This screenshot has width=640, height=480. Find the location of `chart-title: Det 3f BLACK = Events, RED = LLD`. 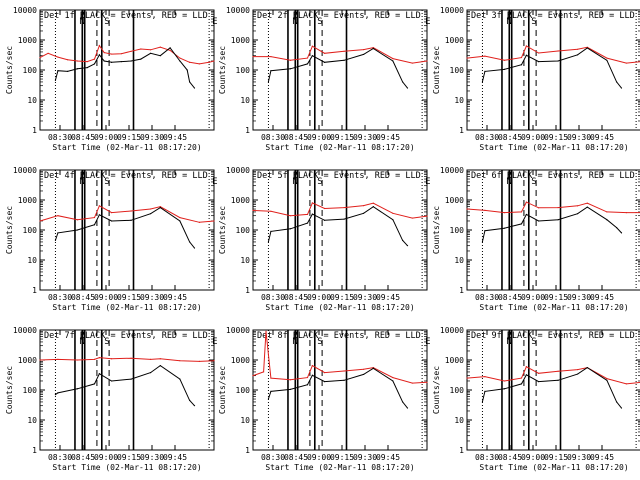

chart-title: Det 3f BLACK = Events, RED = LLD is located at coordinates (553, 16).